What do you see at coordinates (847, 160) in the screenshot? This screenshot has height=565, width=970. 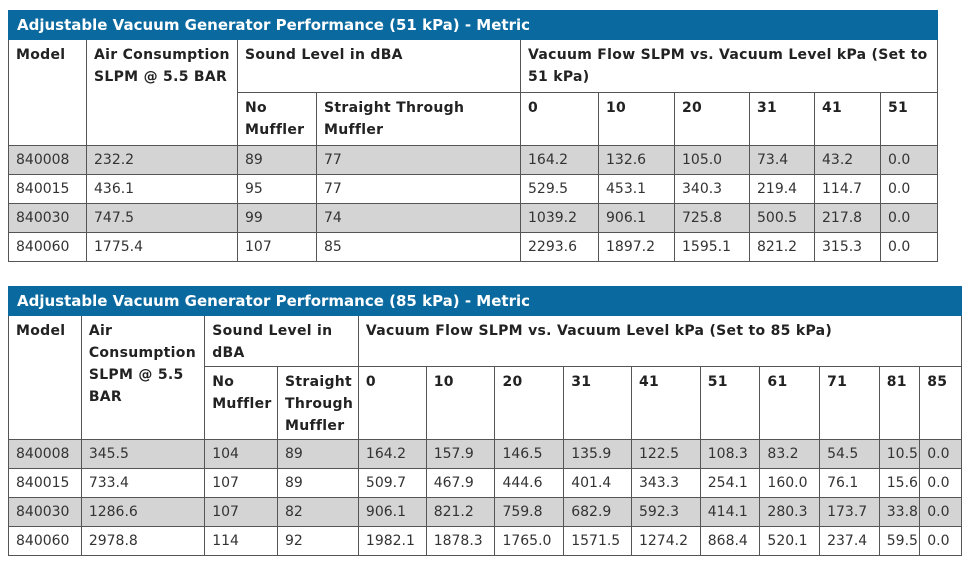 I see `vacuum-flow-cell: 43.2` at bounding box center [847, 160].